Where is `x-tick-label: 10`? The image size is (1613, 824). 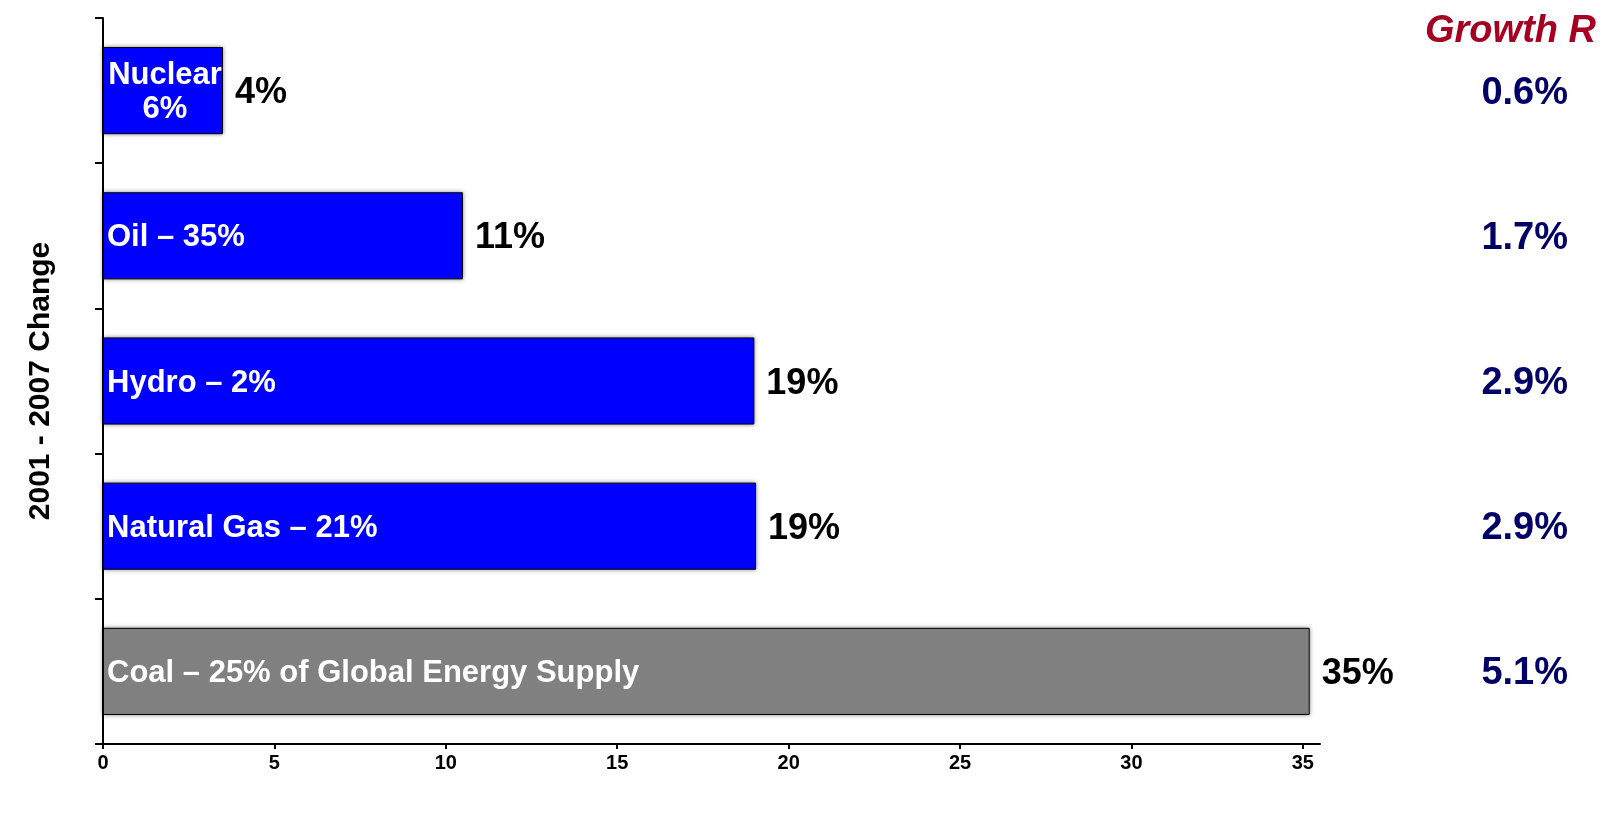 x-tick-label: 10 is located at coordinates (445, 762).